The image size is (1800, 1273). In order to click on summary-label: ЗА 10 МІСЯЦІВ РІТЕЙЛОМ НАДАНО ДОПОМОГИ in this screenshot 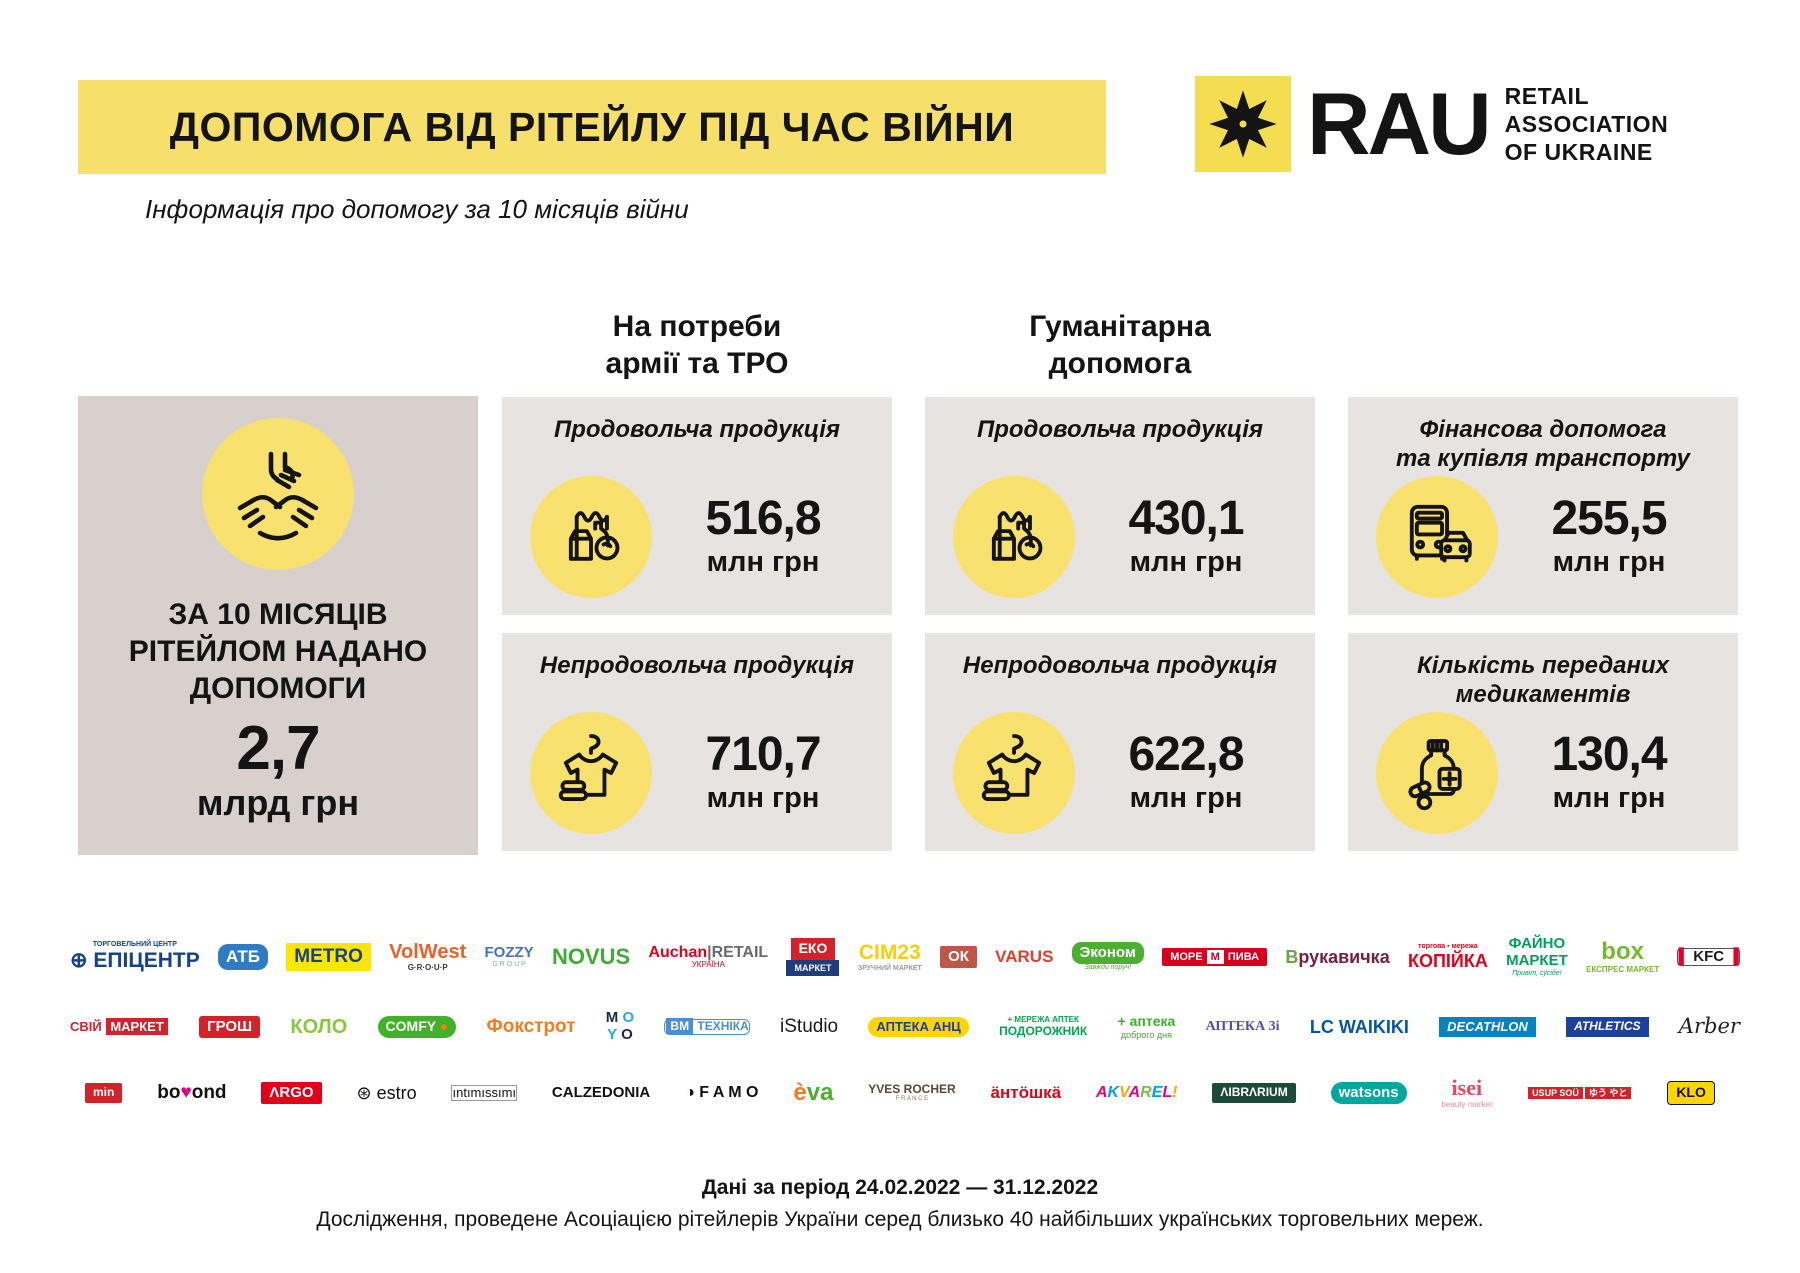, I will do `click(278, 651)`.